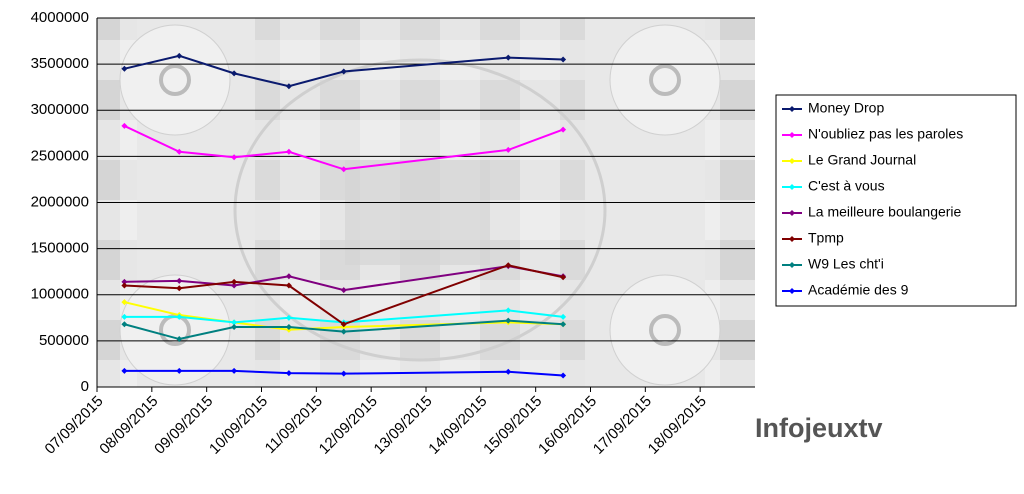 The image size is (1024, 494). What do you see at coordinates (348, 425) in the screenshot?
I see `x-tick-label: 12/09/2015` at bounding box center [348, 425].